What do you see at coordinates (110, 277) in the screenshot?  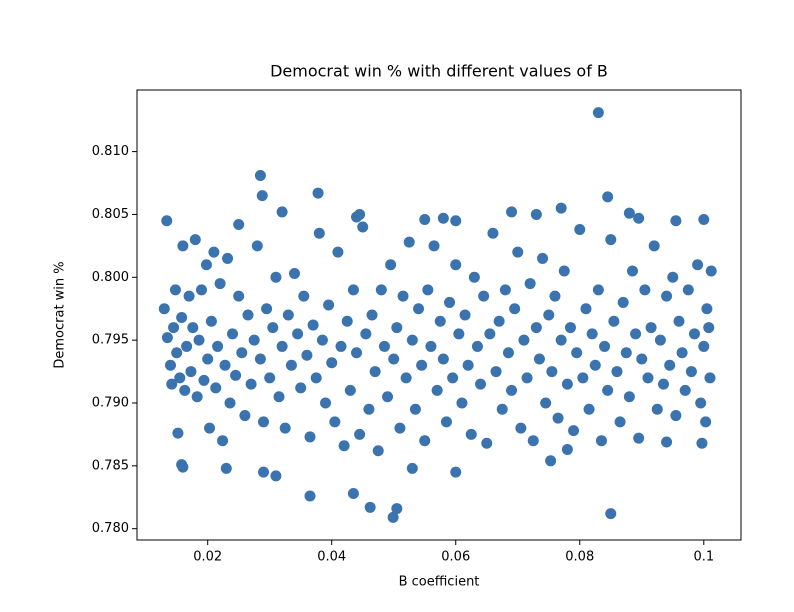 I see `y-tick-label: 0.800` at bounding box center [110, 277].